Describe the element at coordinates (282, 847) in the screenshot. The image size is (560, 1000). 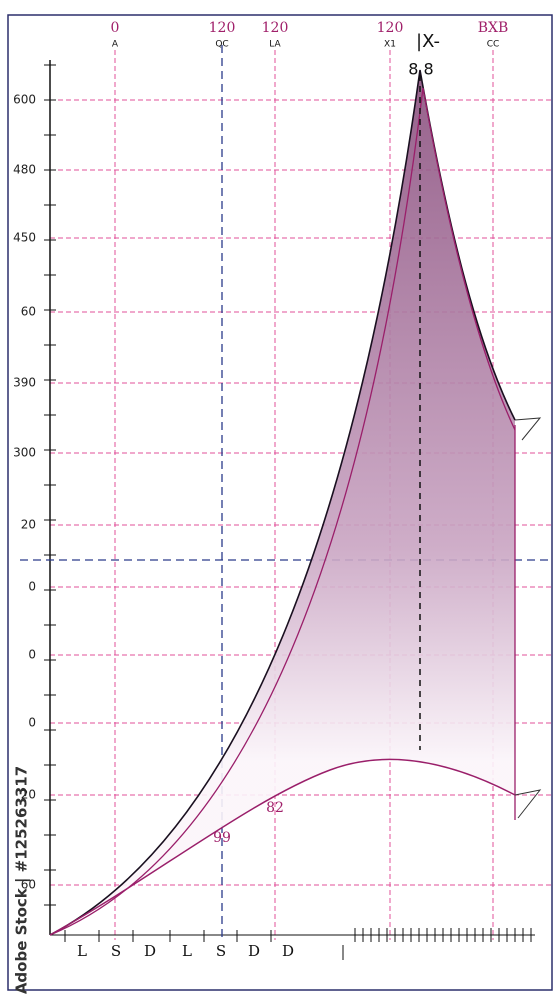
I see `lower-curve` at that location.